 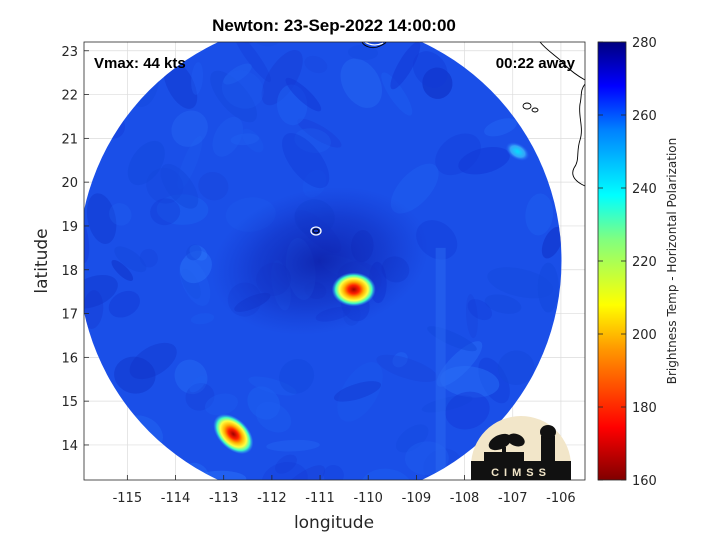 I want to click on x-axis-label: longitude, so click(x=334, y=523).